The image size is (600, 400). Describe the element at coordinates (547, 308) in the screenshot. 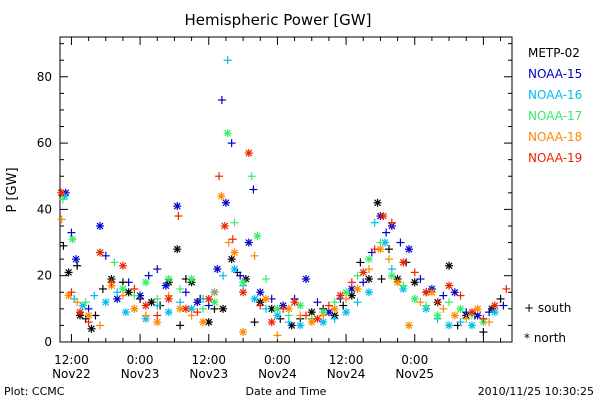

I see `marker-legend-south: + south` at that location.